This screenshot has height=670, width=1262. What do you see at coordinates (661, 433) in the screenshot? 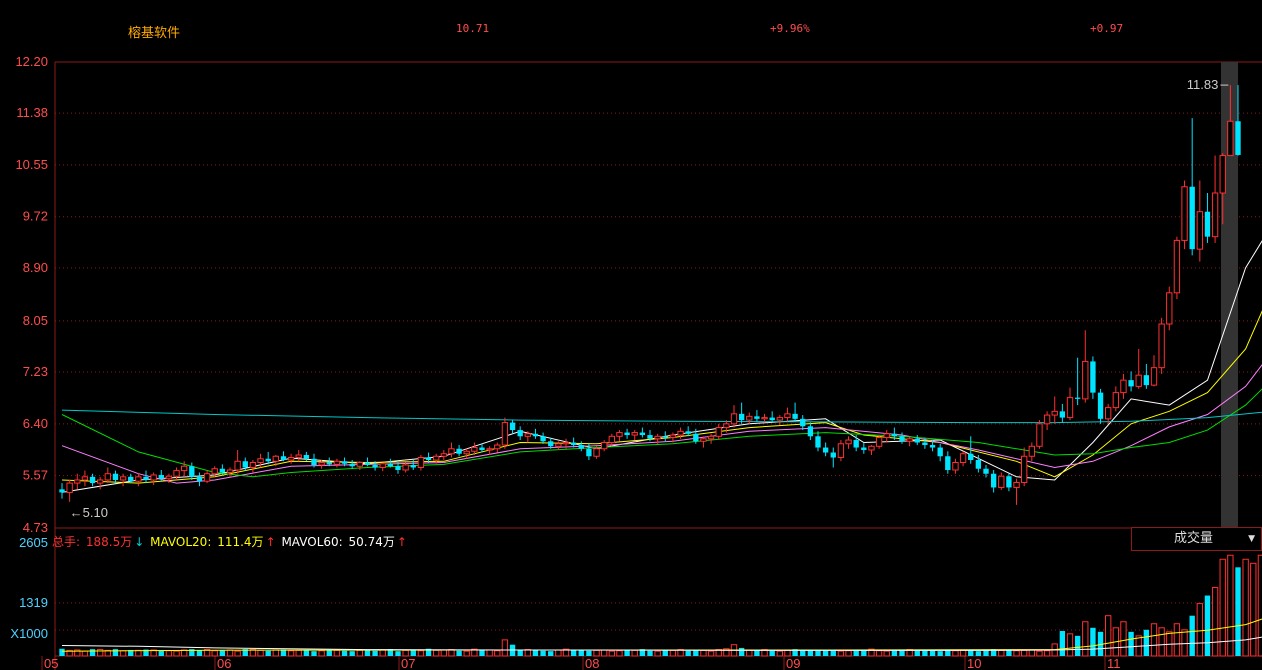
I see `ma-line-ma30` at bounding box center [661, 433].